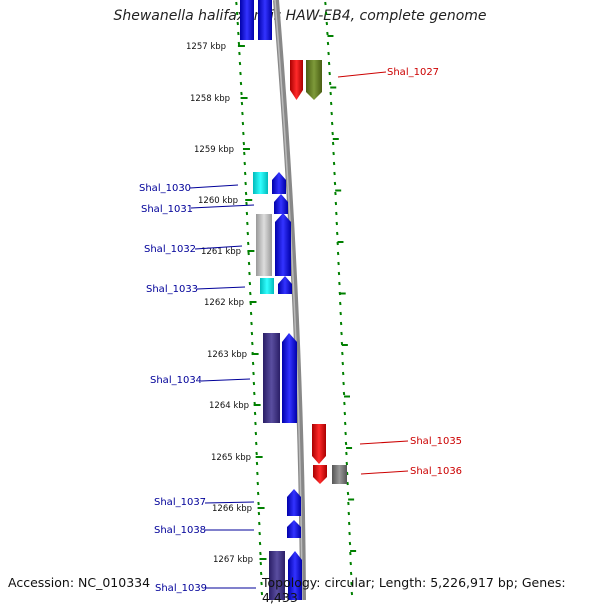 This screenshot has width=600, height=605. Describe the element at coordinates (227, 355) in the screenshot. I see `tick-label: 1263 kbp` at that location.